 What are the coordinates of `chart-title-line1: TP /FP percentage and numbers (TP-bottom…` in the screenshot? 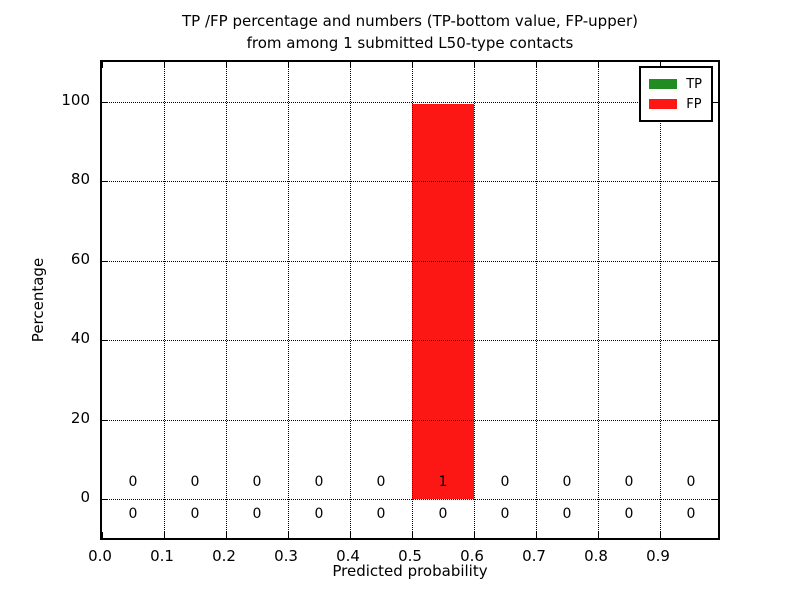 It's located at (410, 21).